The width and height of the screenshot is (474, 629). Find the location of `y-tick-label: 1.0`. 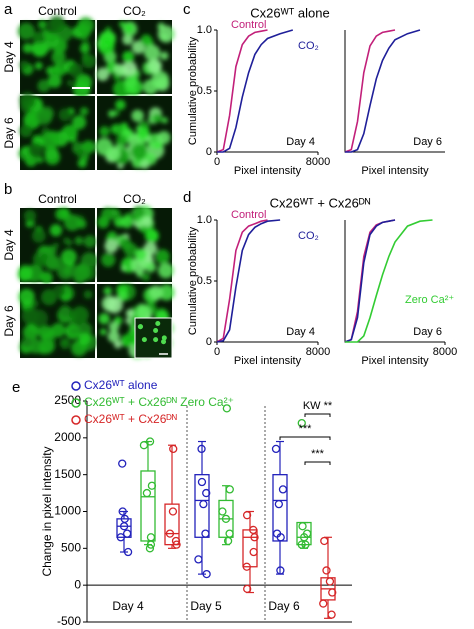

y-tick-label: 1.0 is located at coordinates (204, 30).